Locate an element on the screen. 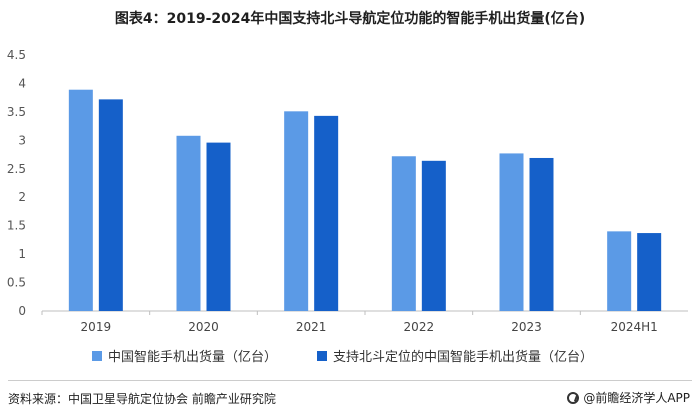 This screenshot has width=700, height=416. legend-item-series-1: 中国智能手机出货量（亿台） is located at coordinates (184, 355).